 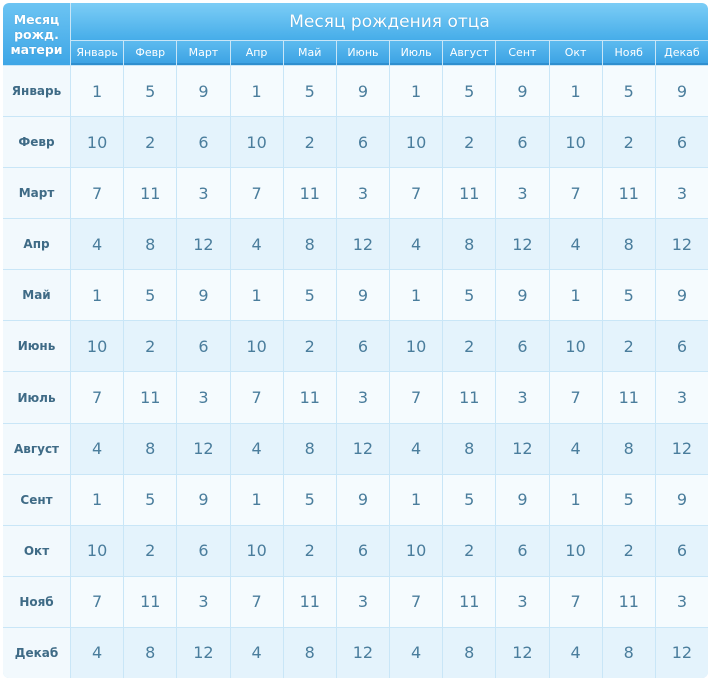 I want to click on column-header: Апр, so click(x=256, y=53).